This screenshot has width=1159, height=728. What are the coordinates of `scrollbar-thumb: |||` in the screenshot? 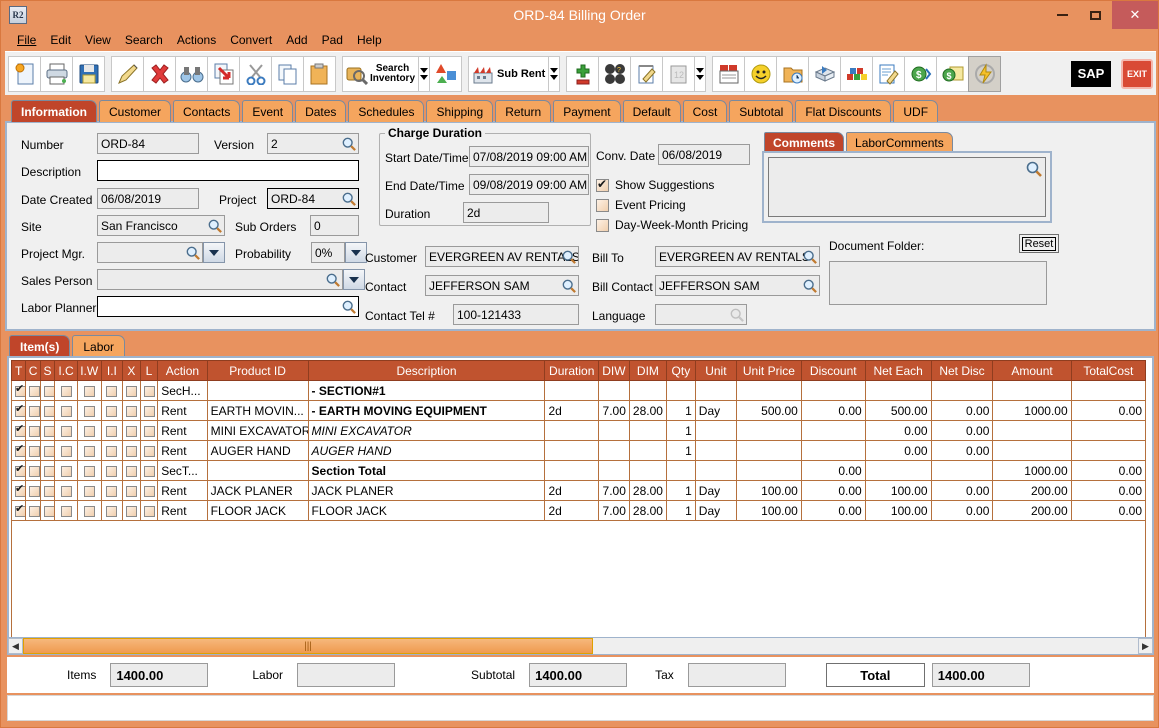 It's located at (308, 646).